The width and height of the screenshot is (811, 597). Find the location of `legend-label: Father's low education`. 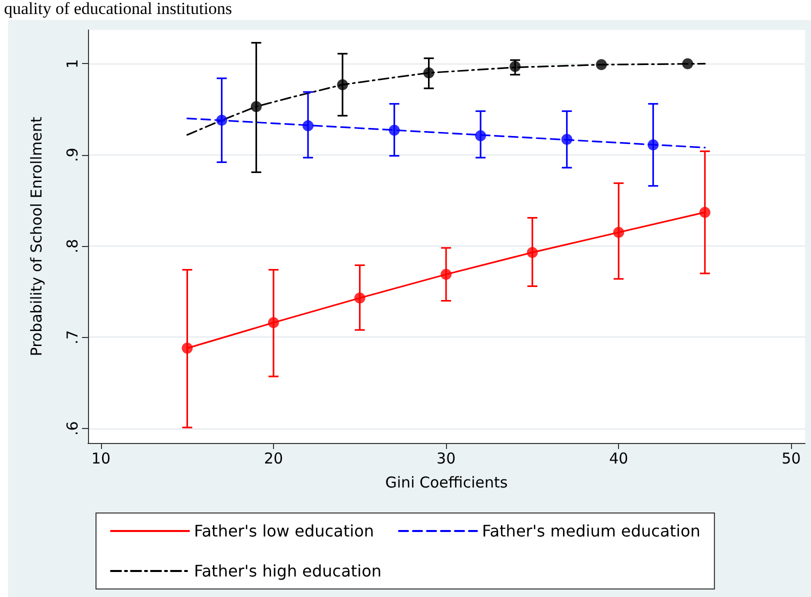

legend-label: Father's low education is located at coordinates (284, 531).